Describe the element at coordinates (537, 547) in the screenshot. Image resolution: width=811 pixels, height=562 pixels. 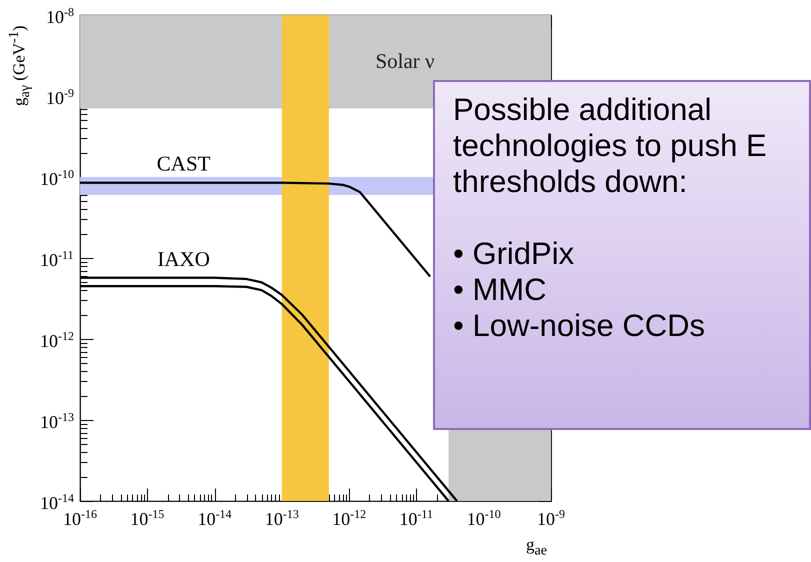
I see `x-axis-title: g$_{ae}$` at that location.